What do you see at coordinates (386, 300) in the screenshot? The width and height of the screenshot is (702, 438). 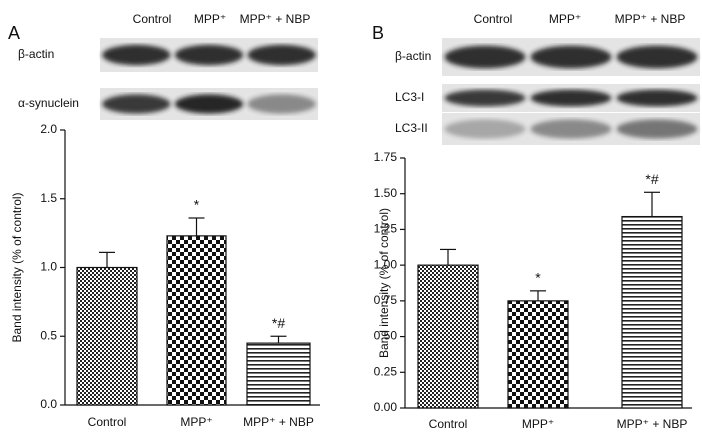 I see `y-tick-label: 0.75` at bounding box center [386, 300].